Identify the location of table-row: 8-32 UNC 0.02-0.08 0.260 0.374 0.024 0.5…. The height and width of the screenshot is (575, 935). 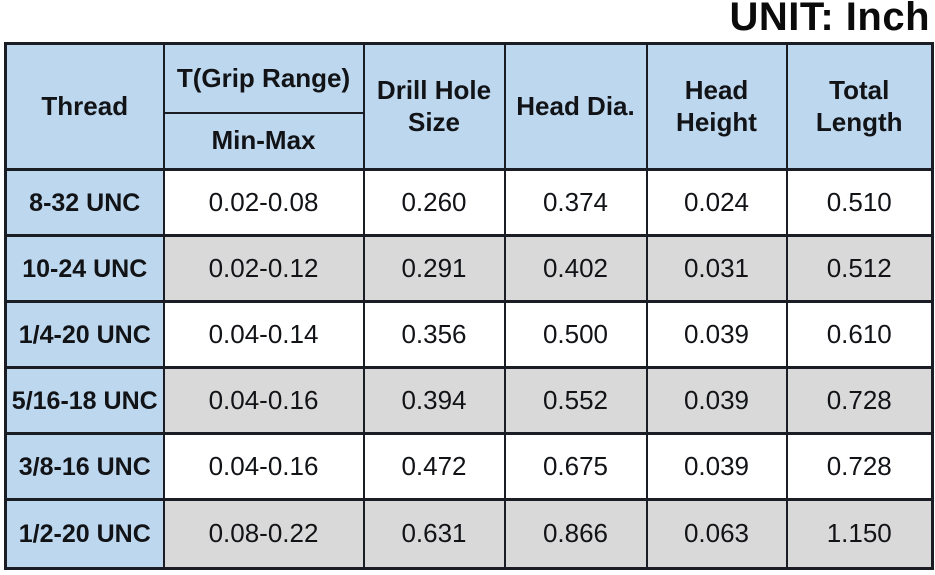
(469, 202).